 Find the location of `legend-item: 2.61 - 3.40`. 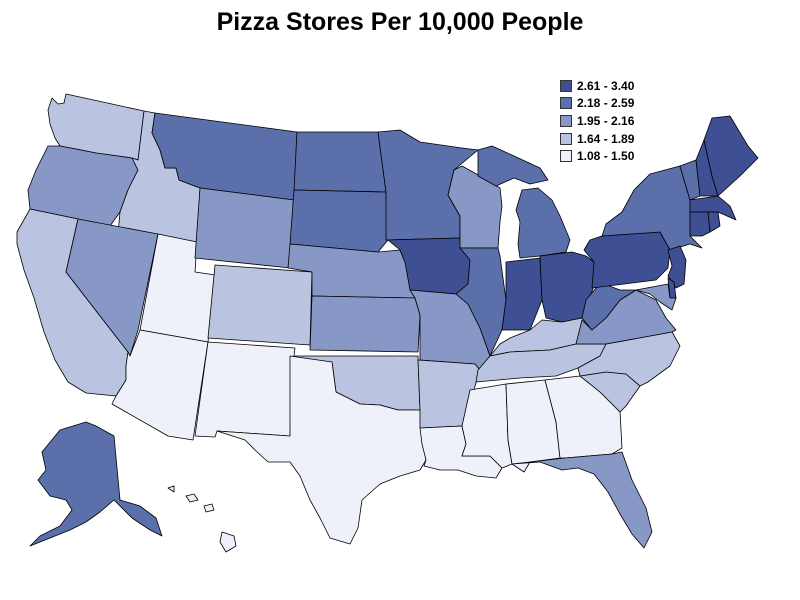

legend-item: 2.61 - 3.40 is located at coordinates (597, 86).